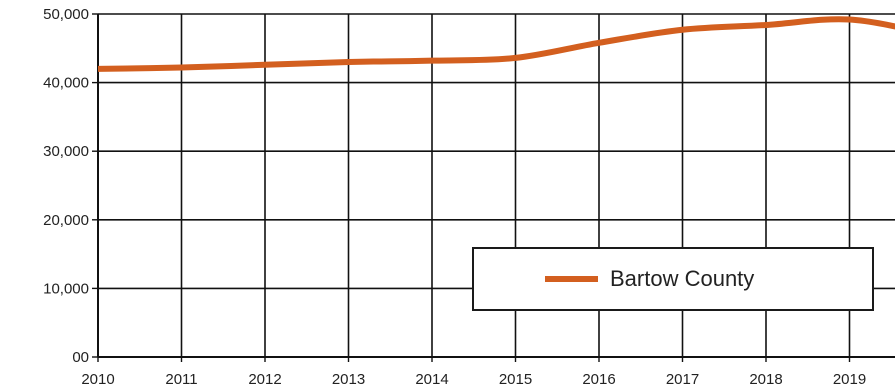  What do you see at coordinates (264, 379) in the screenshot?
I see `x-tick-label: 2012` at bounding box center [264, 379].